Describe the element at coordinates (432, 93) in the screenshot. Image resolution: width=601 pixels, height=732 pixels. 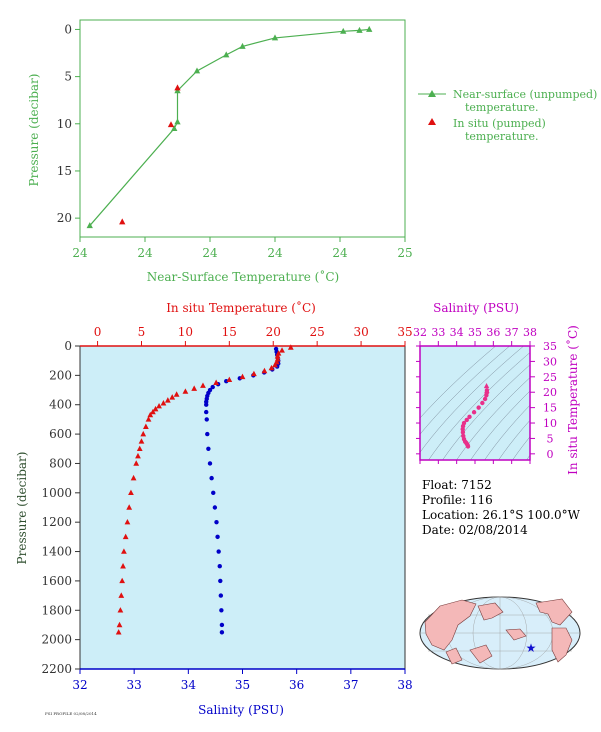
I see `legend-marker-unpumped` at that location.